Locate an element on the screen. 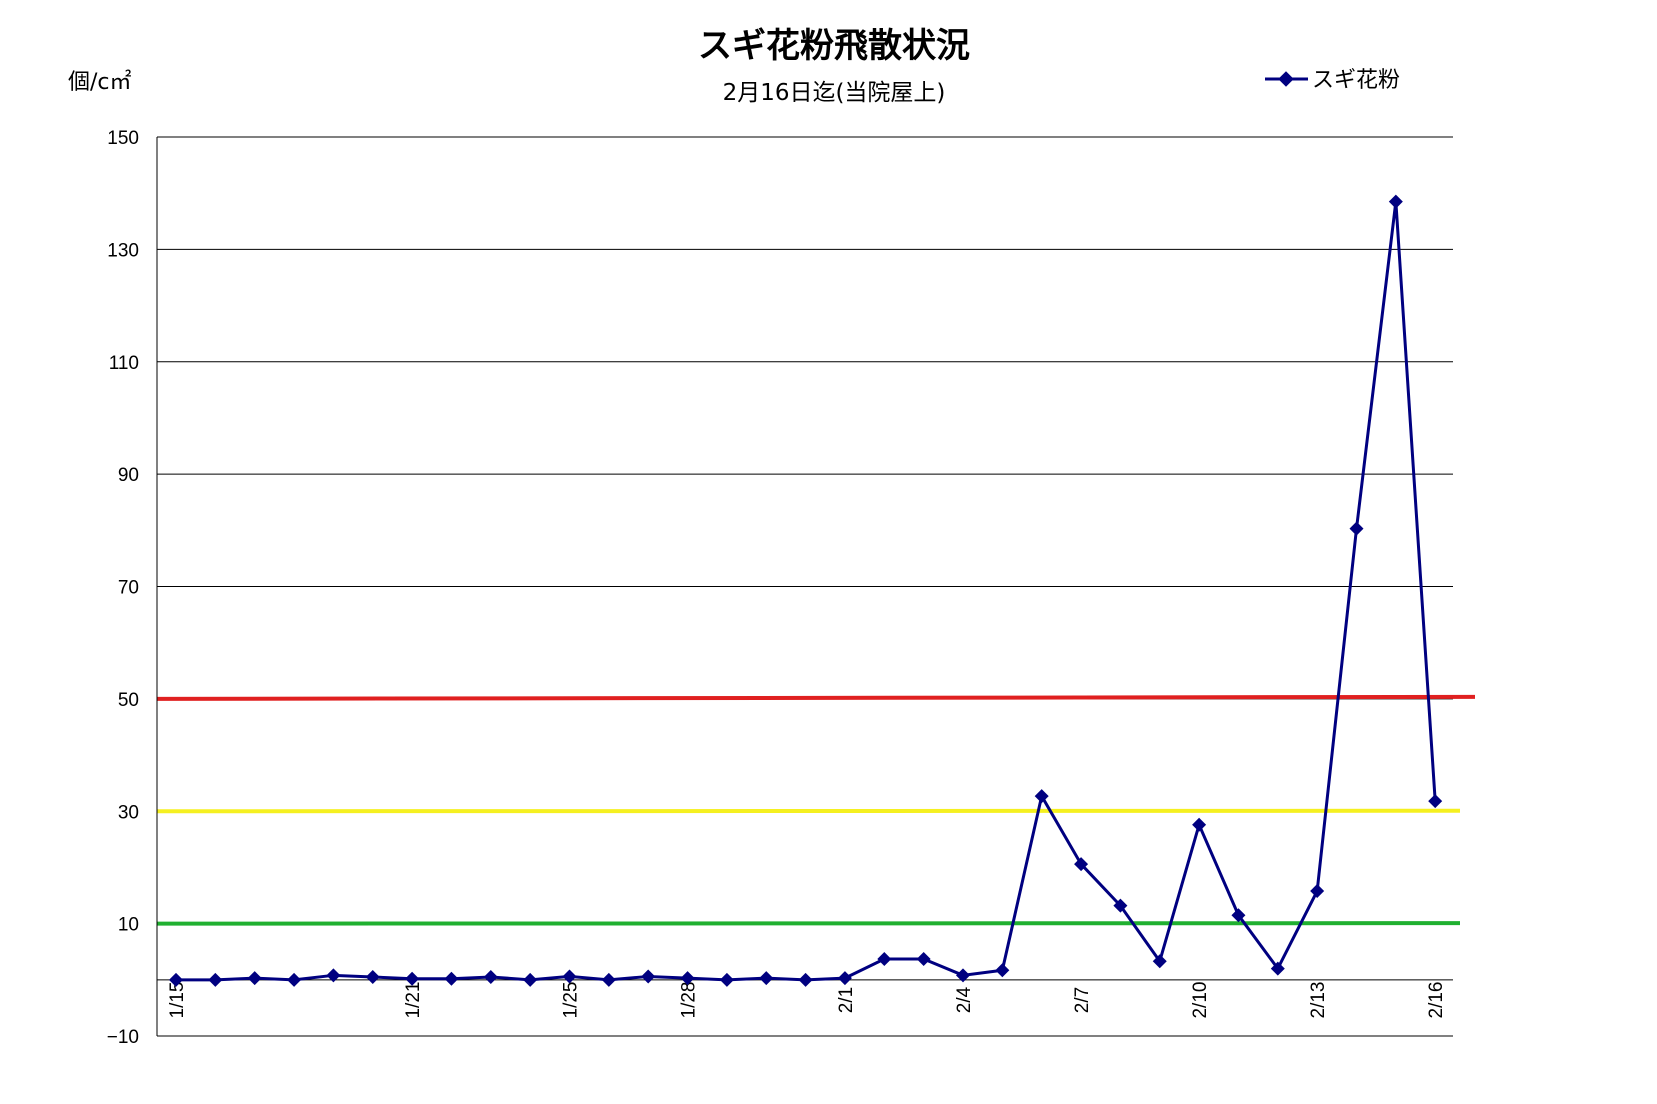  x-tick-label-2-7: 2/7 is located at coordinates (1082, 1000).